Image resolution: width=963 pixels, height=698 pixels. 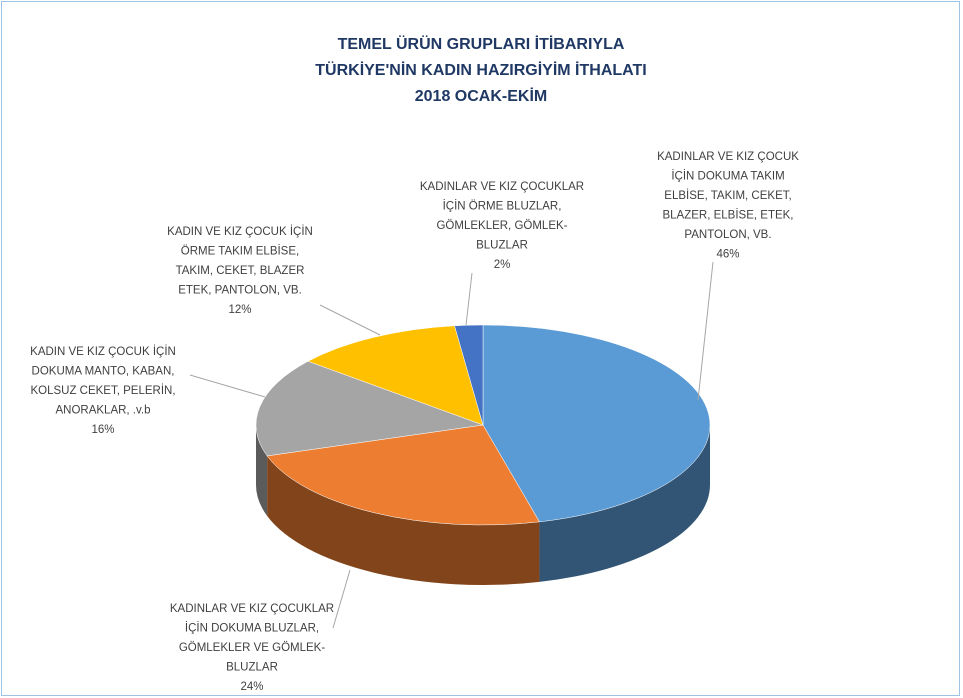 What do you see at coordinates (502, 206) in the screenshot?
I see `slice-label: İÇİN ÖRME BLUZLAR,` at bounding box center [502, 206].